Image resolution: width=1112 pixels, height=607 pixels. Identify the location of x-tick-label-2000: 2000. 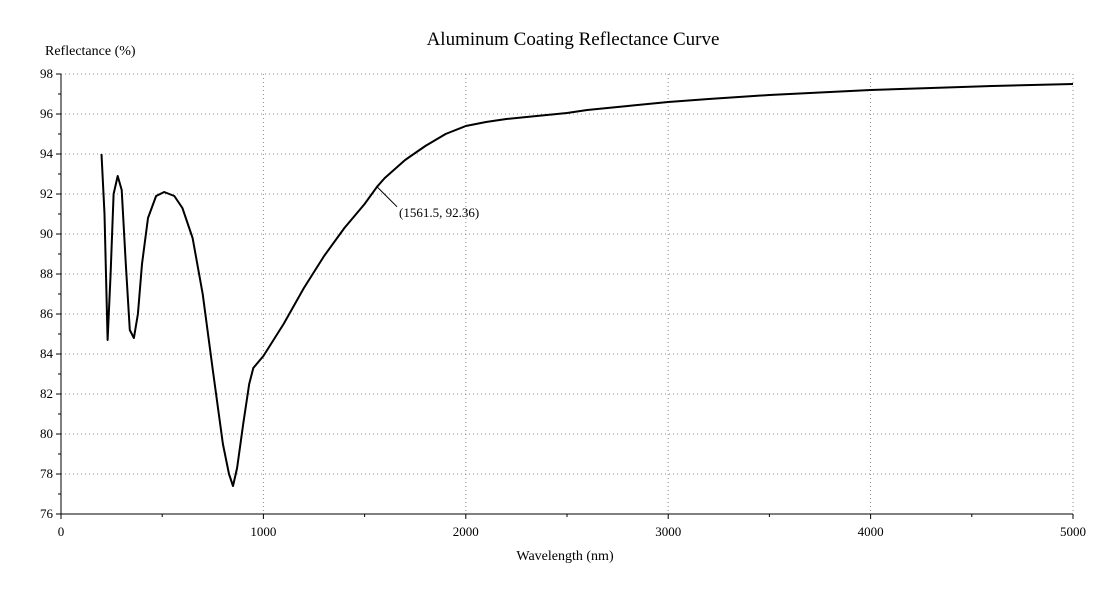
(466, 531).